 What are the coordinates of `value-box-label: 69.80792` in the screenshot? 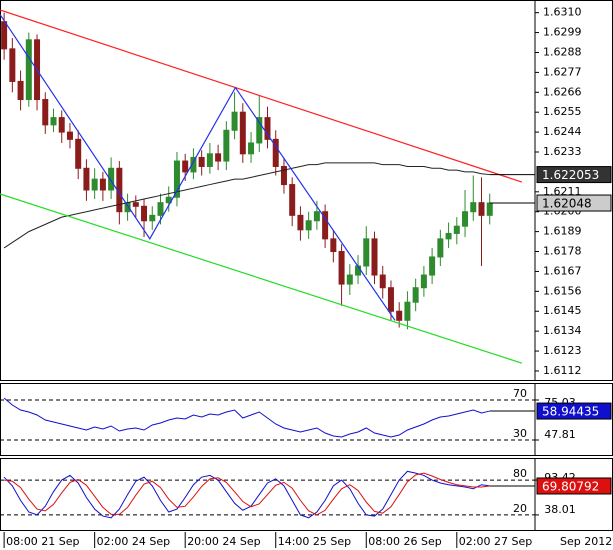 It's located at (570, 486).